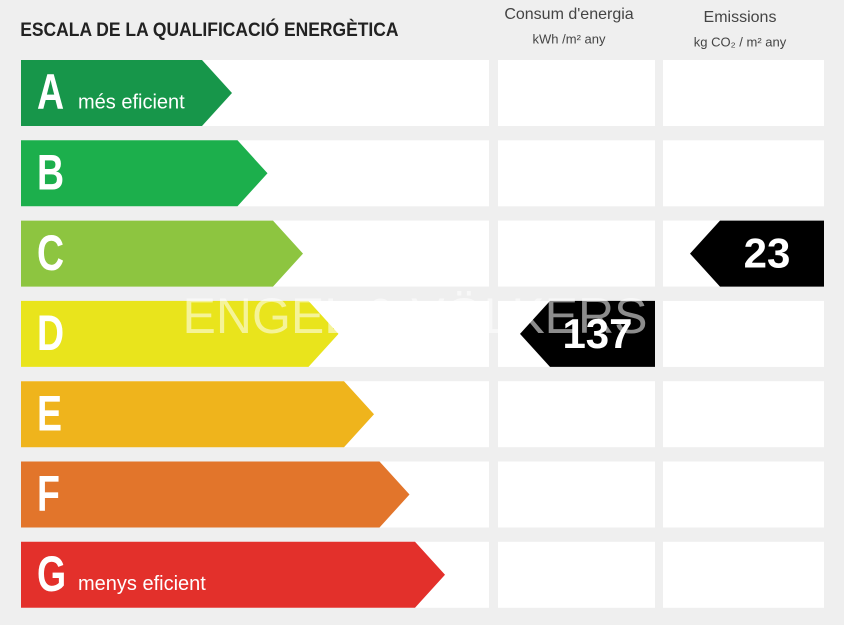  Describe the element at coordinates (50, 92) in the screenshot. I see `rating-letter: A` at that location.